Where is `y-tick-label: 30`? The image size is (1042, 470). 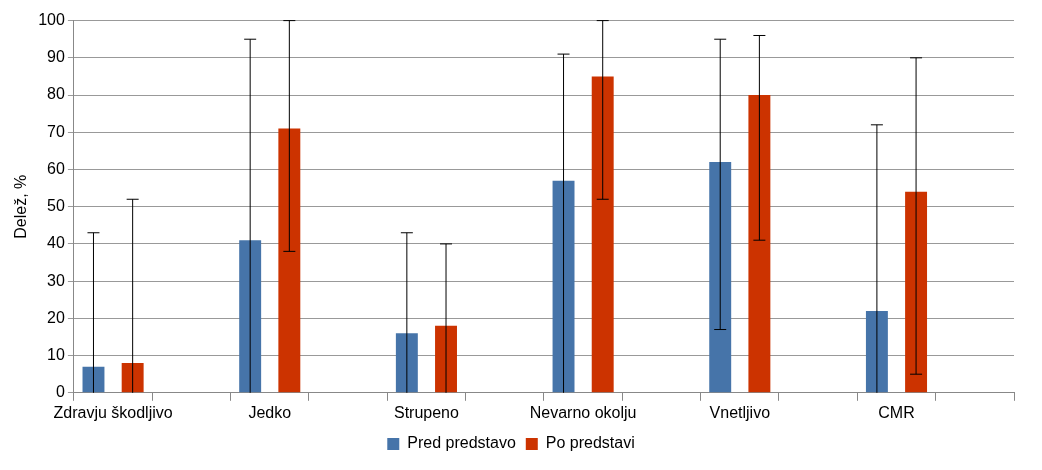 y-tick-label: 30 is located at coordinates (56, 280).